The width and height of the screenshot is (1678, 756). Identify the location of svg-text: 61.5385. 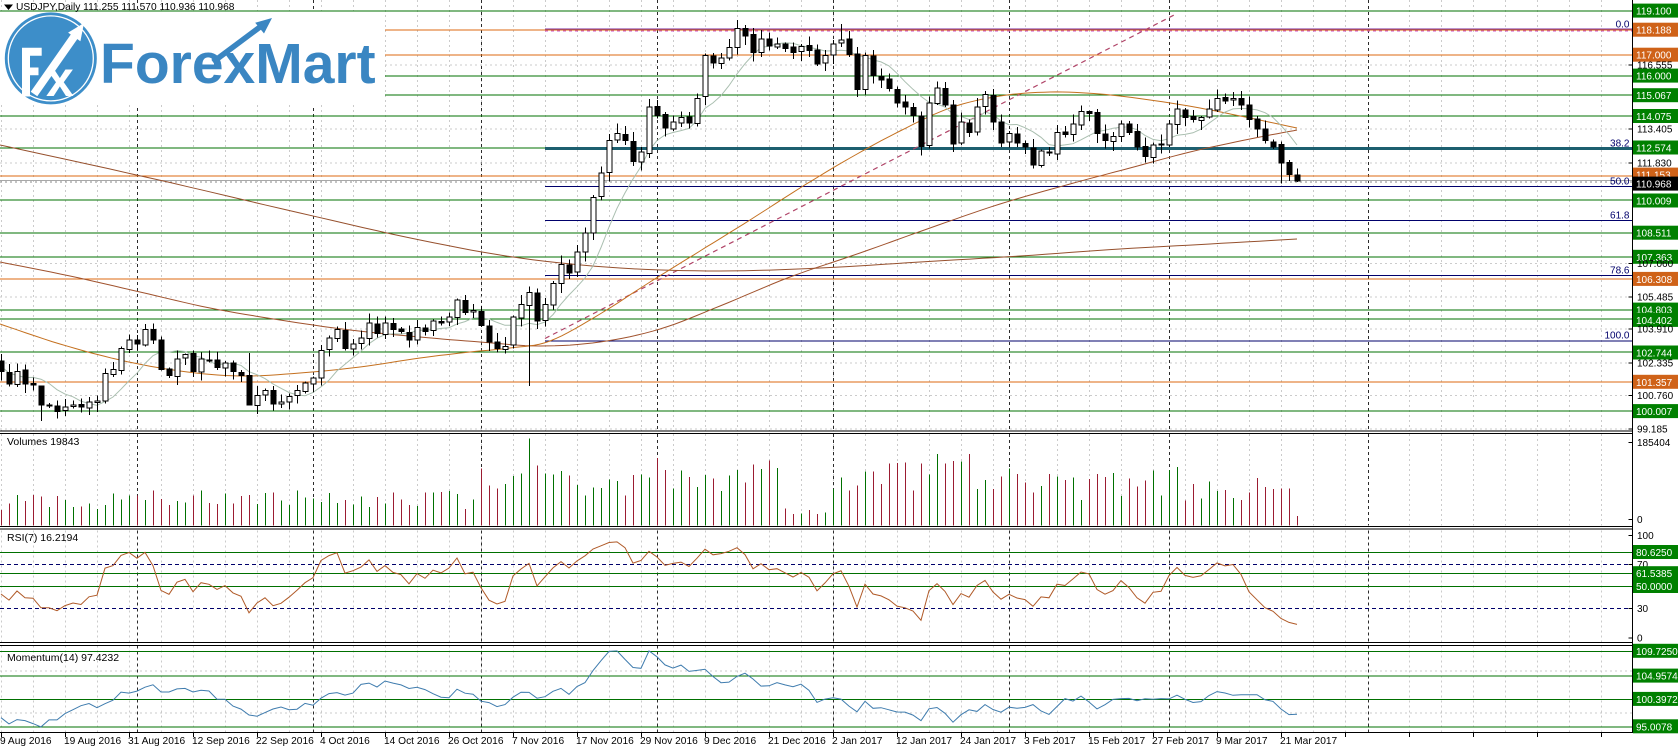
(1654, 574).